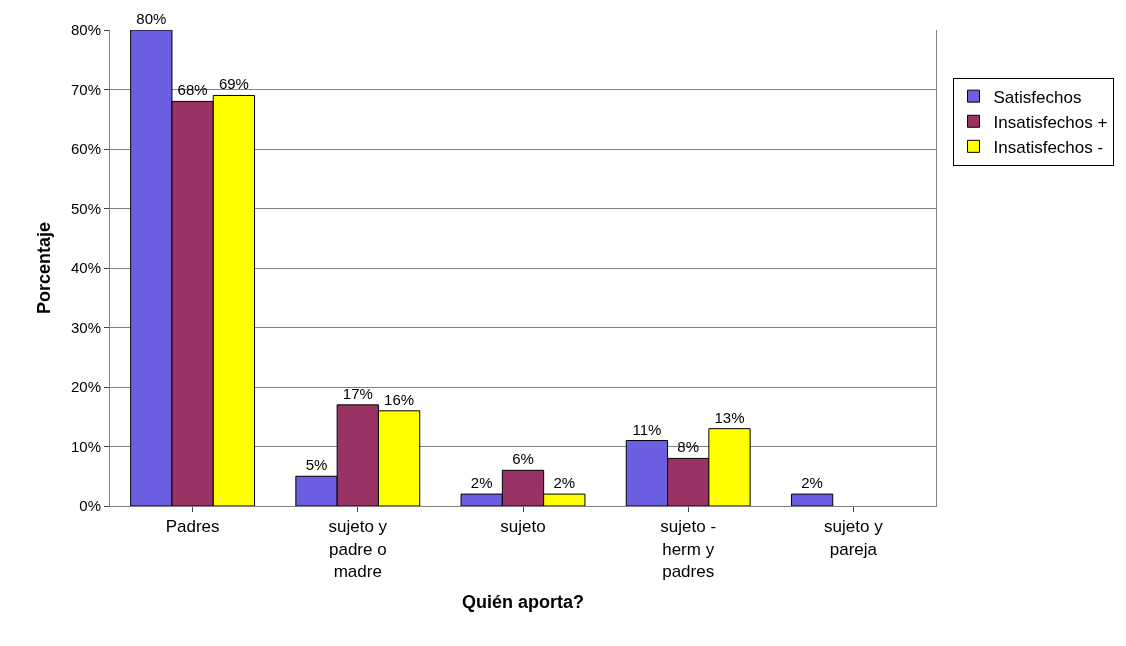  What do you see at coordinates (523, 527) in the screenshot?
I see `x-tick-label: sujeto` at bounding box center [523, 527].